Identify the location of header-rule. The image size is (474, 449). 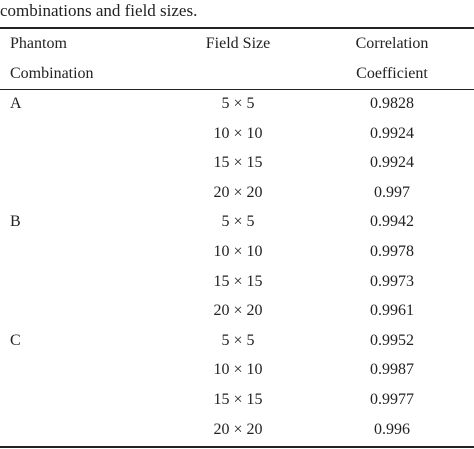
(237, 89).